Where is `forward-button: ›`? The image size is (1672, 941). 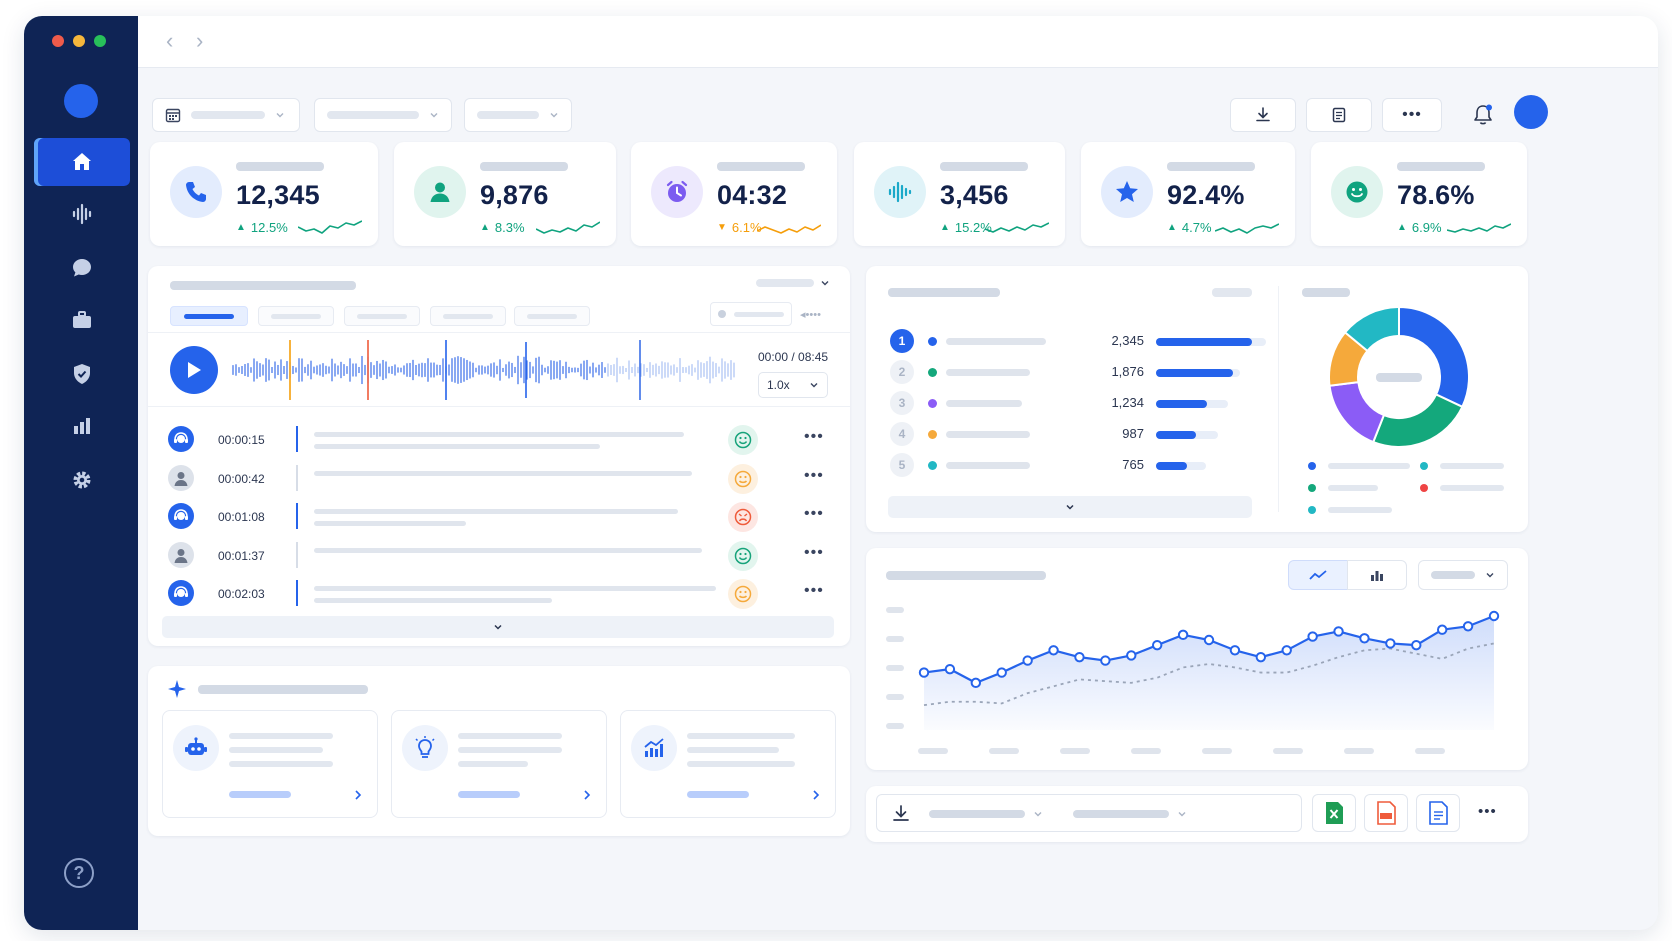 forward-button: › is located at coordinates (200, 40).